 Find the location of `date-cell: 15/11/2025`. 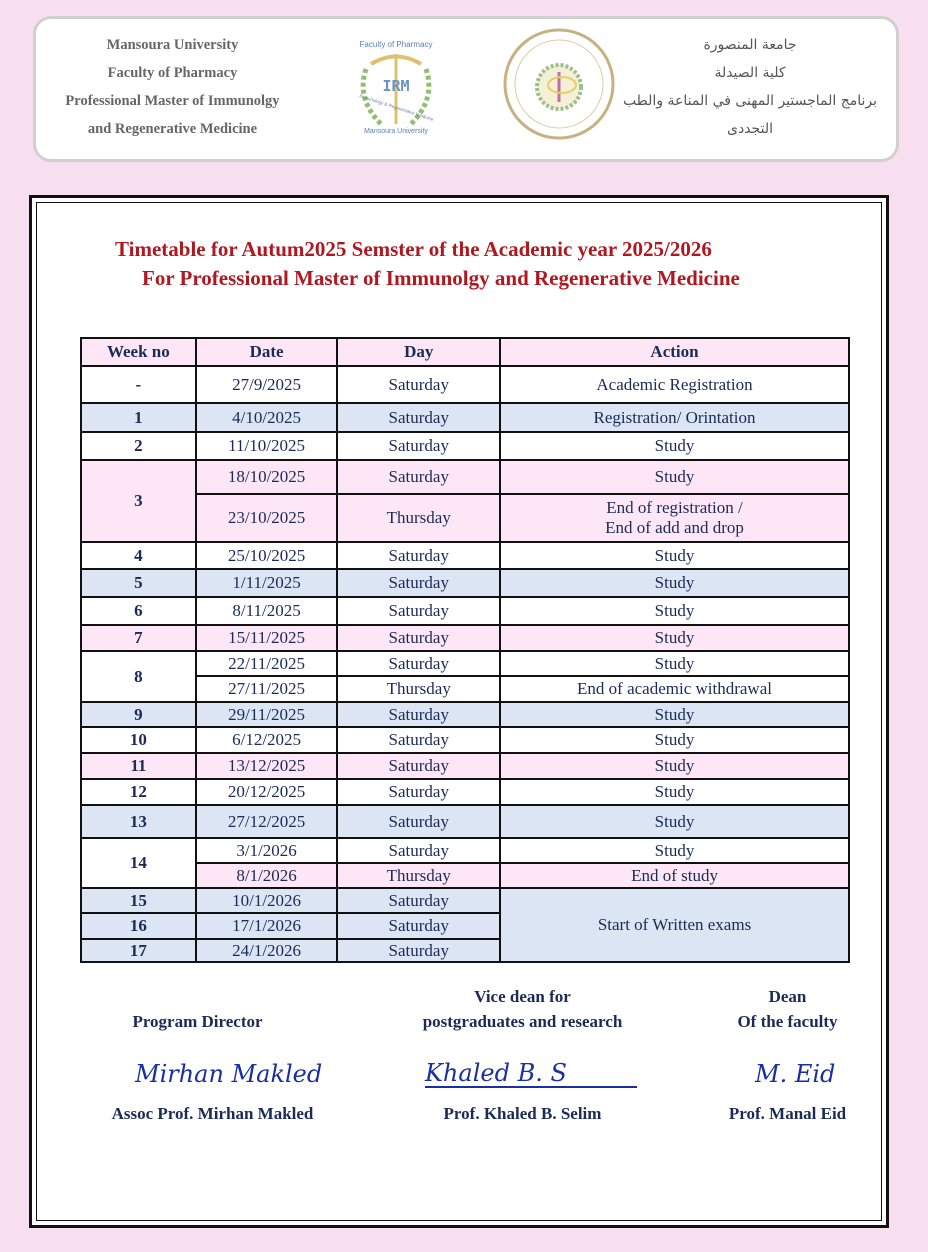

date-cell: 15/11/2025 is located at coordinates (266, 638).